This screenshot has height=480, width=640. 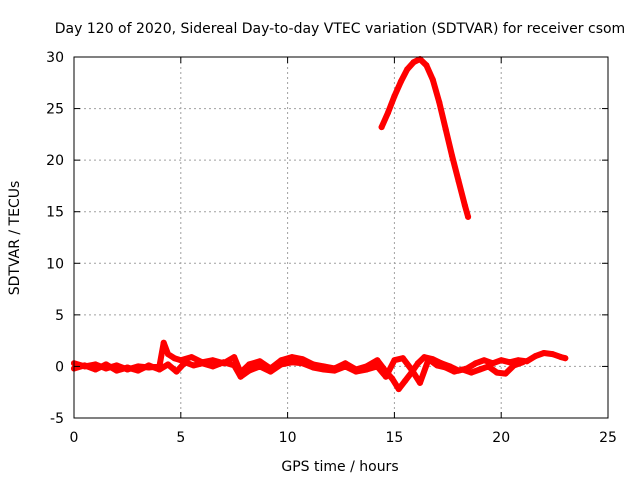 I want to click on x-tick-label: 5, so click(x=180, y=438).